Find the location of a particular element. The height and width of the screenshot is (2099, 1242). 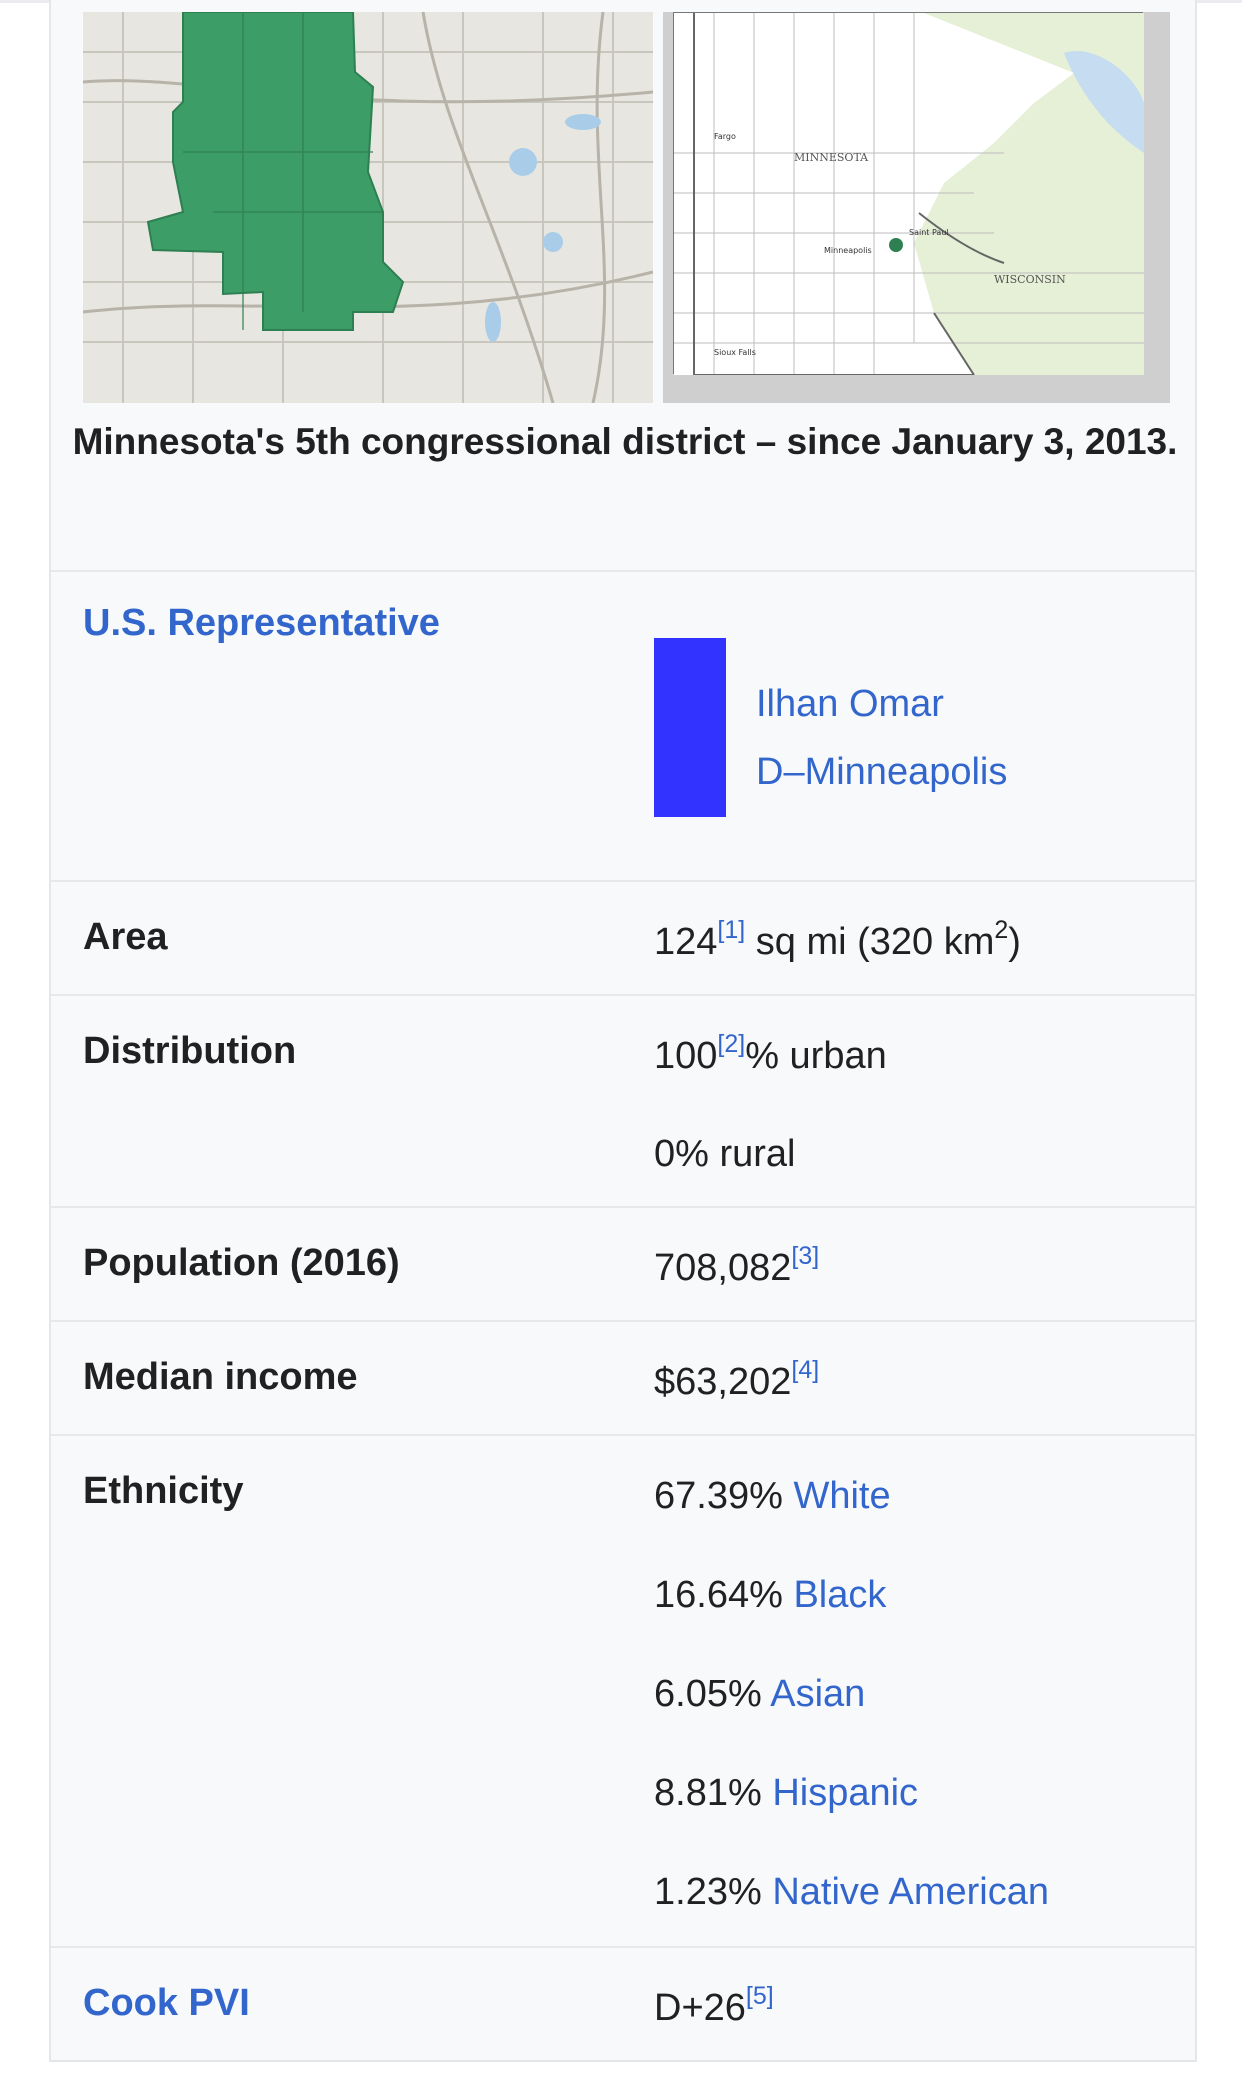

population-number: 708,082 is located at coordinates (723, 1268).